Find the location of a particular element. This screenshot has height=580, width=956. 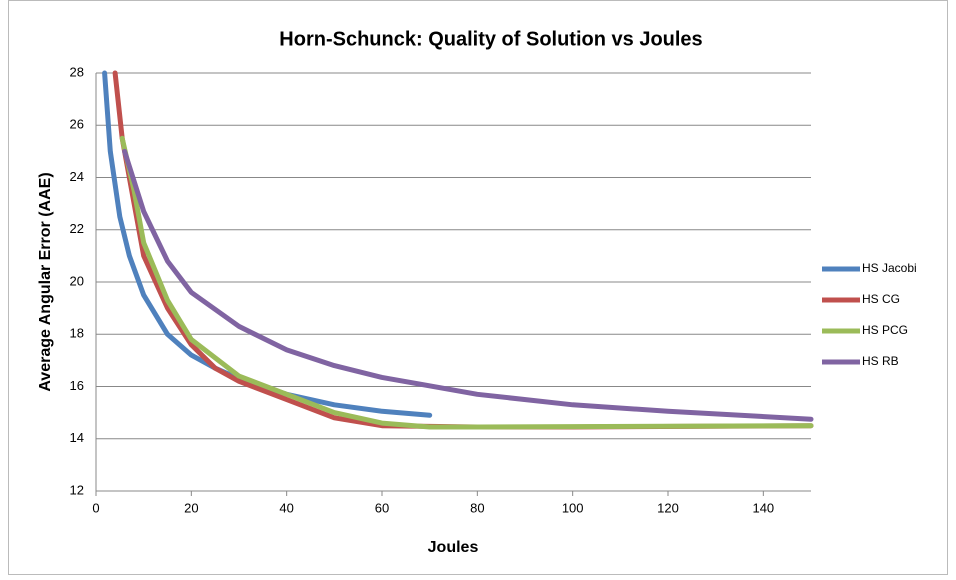

y-tick-label: 20 is located at coordinates (77, 280).